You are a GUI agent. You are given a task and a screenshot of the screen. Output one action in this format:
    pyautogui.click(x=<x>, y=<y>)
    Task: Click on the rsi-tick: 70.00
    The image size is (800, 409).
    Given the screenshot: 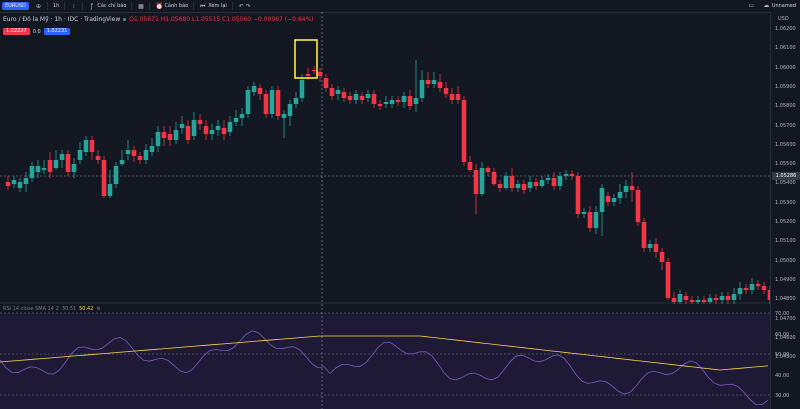 What is the action you would take?
    pyautogui.click(x=782, y=314)
    